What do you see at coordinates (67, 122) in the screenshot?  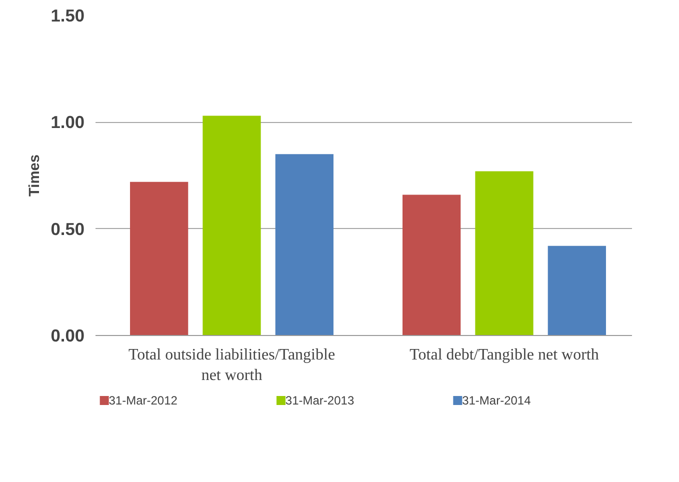 I see `y-tick-label: 1.00` at bounding box center [67, 122].